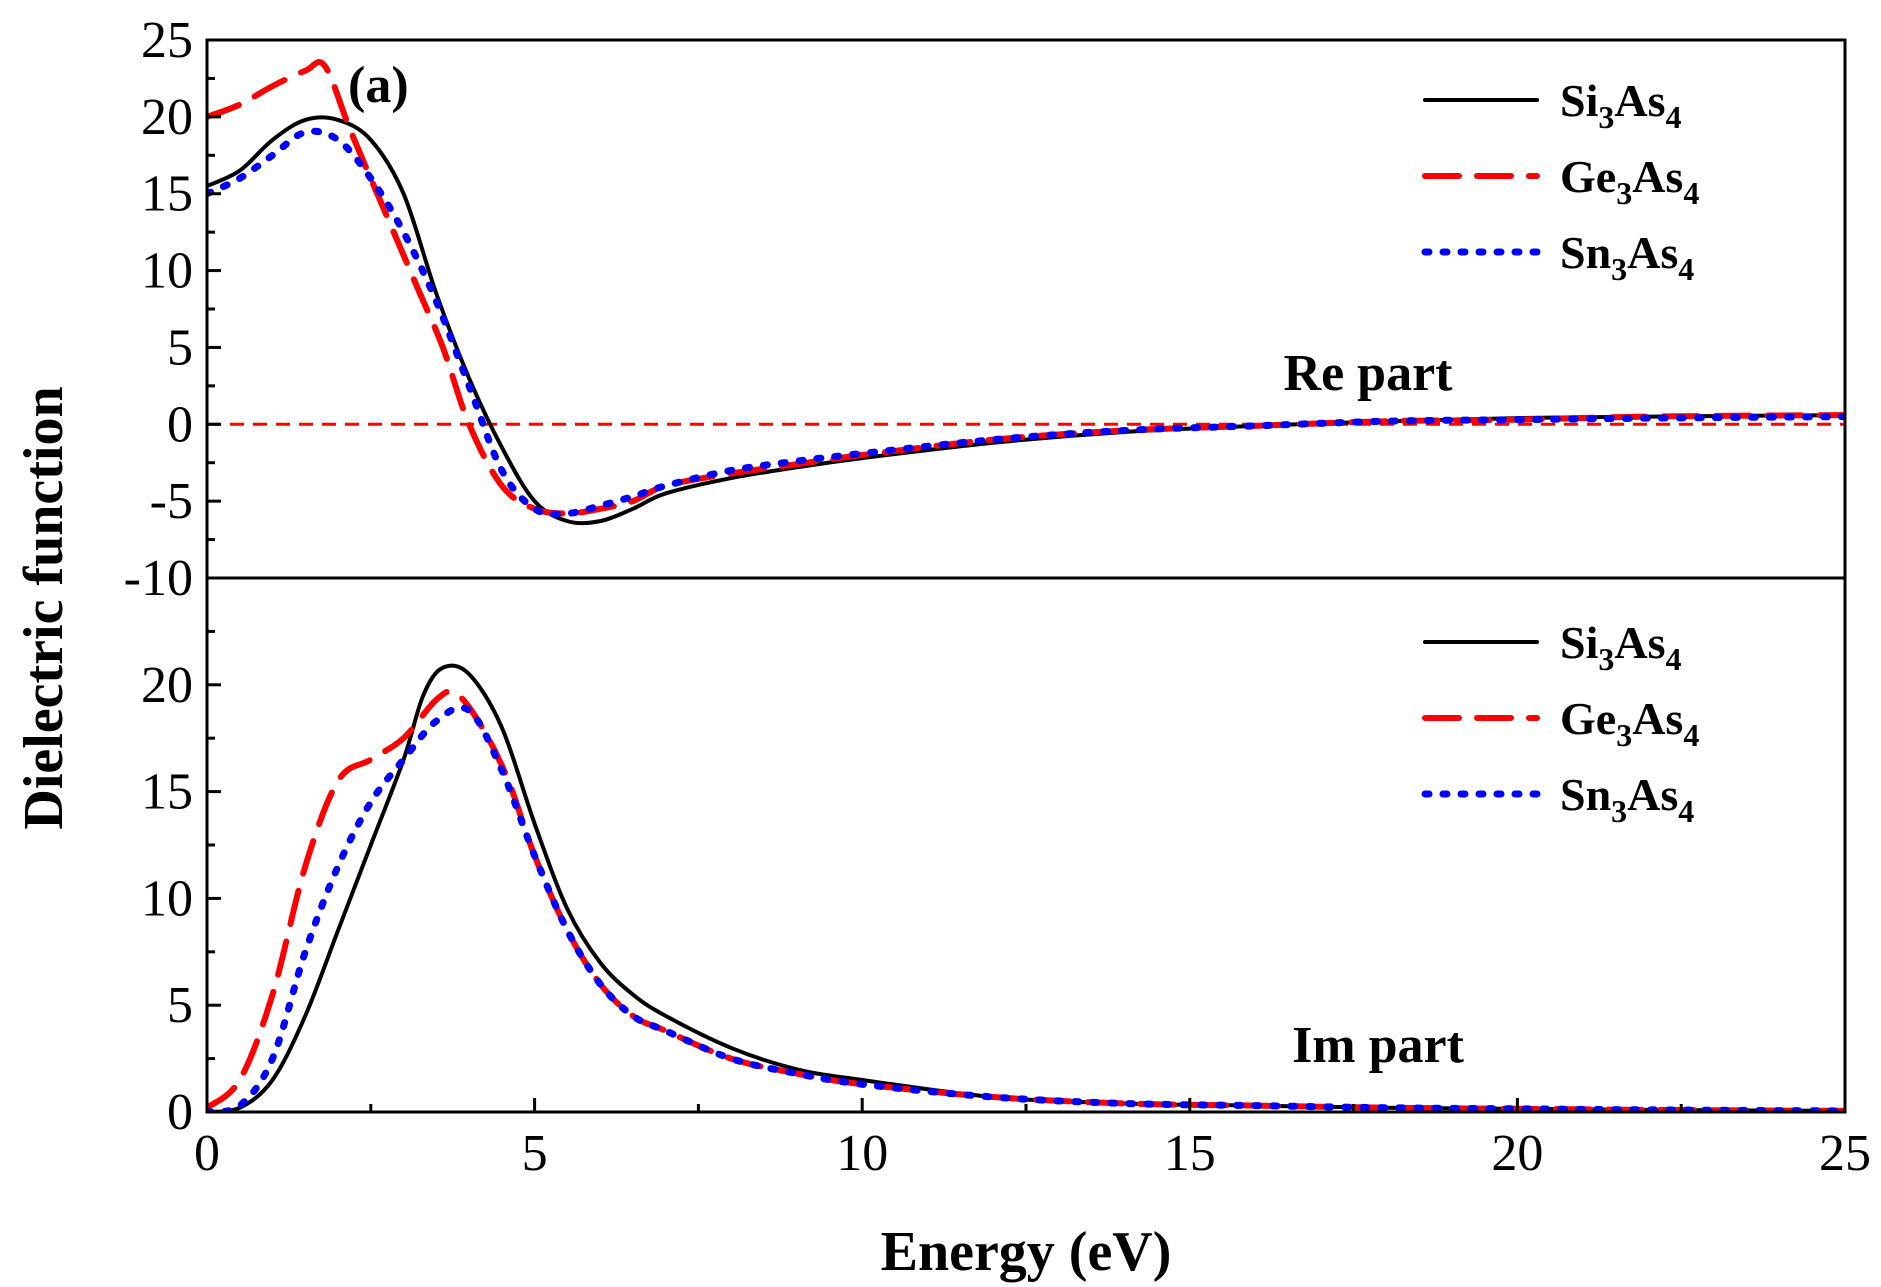 This screenshot has height=1287, width=1881. Describe the element at coordinates (167, 117) in the screenshot. I see `y-tick-label-re: 20` at that location.